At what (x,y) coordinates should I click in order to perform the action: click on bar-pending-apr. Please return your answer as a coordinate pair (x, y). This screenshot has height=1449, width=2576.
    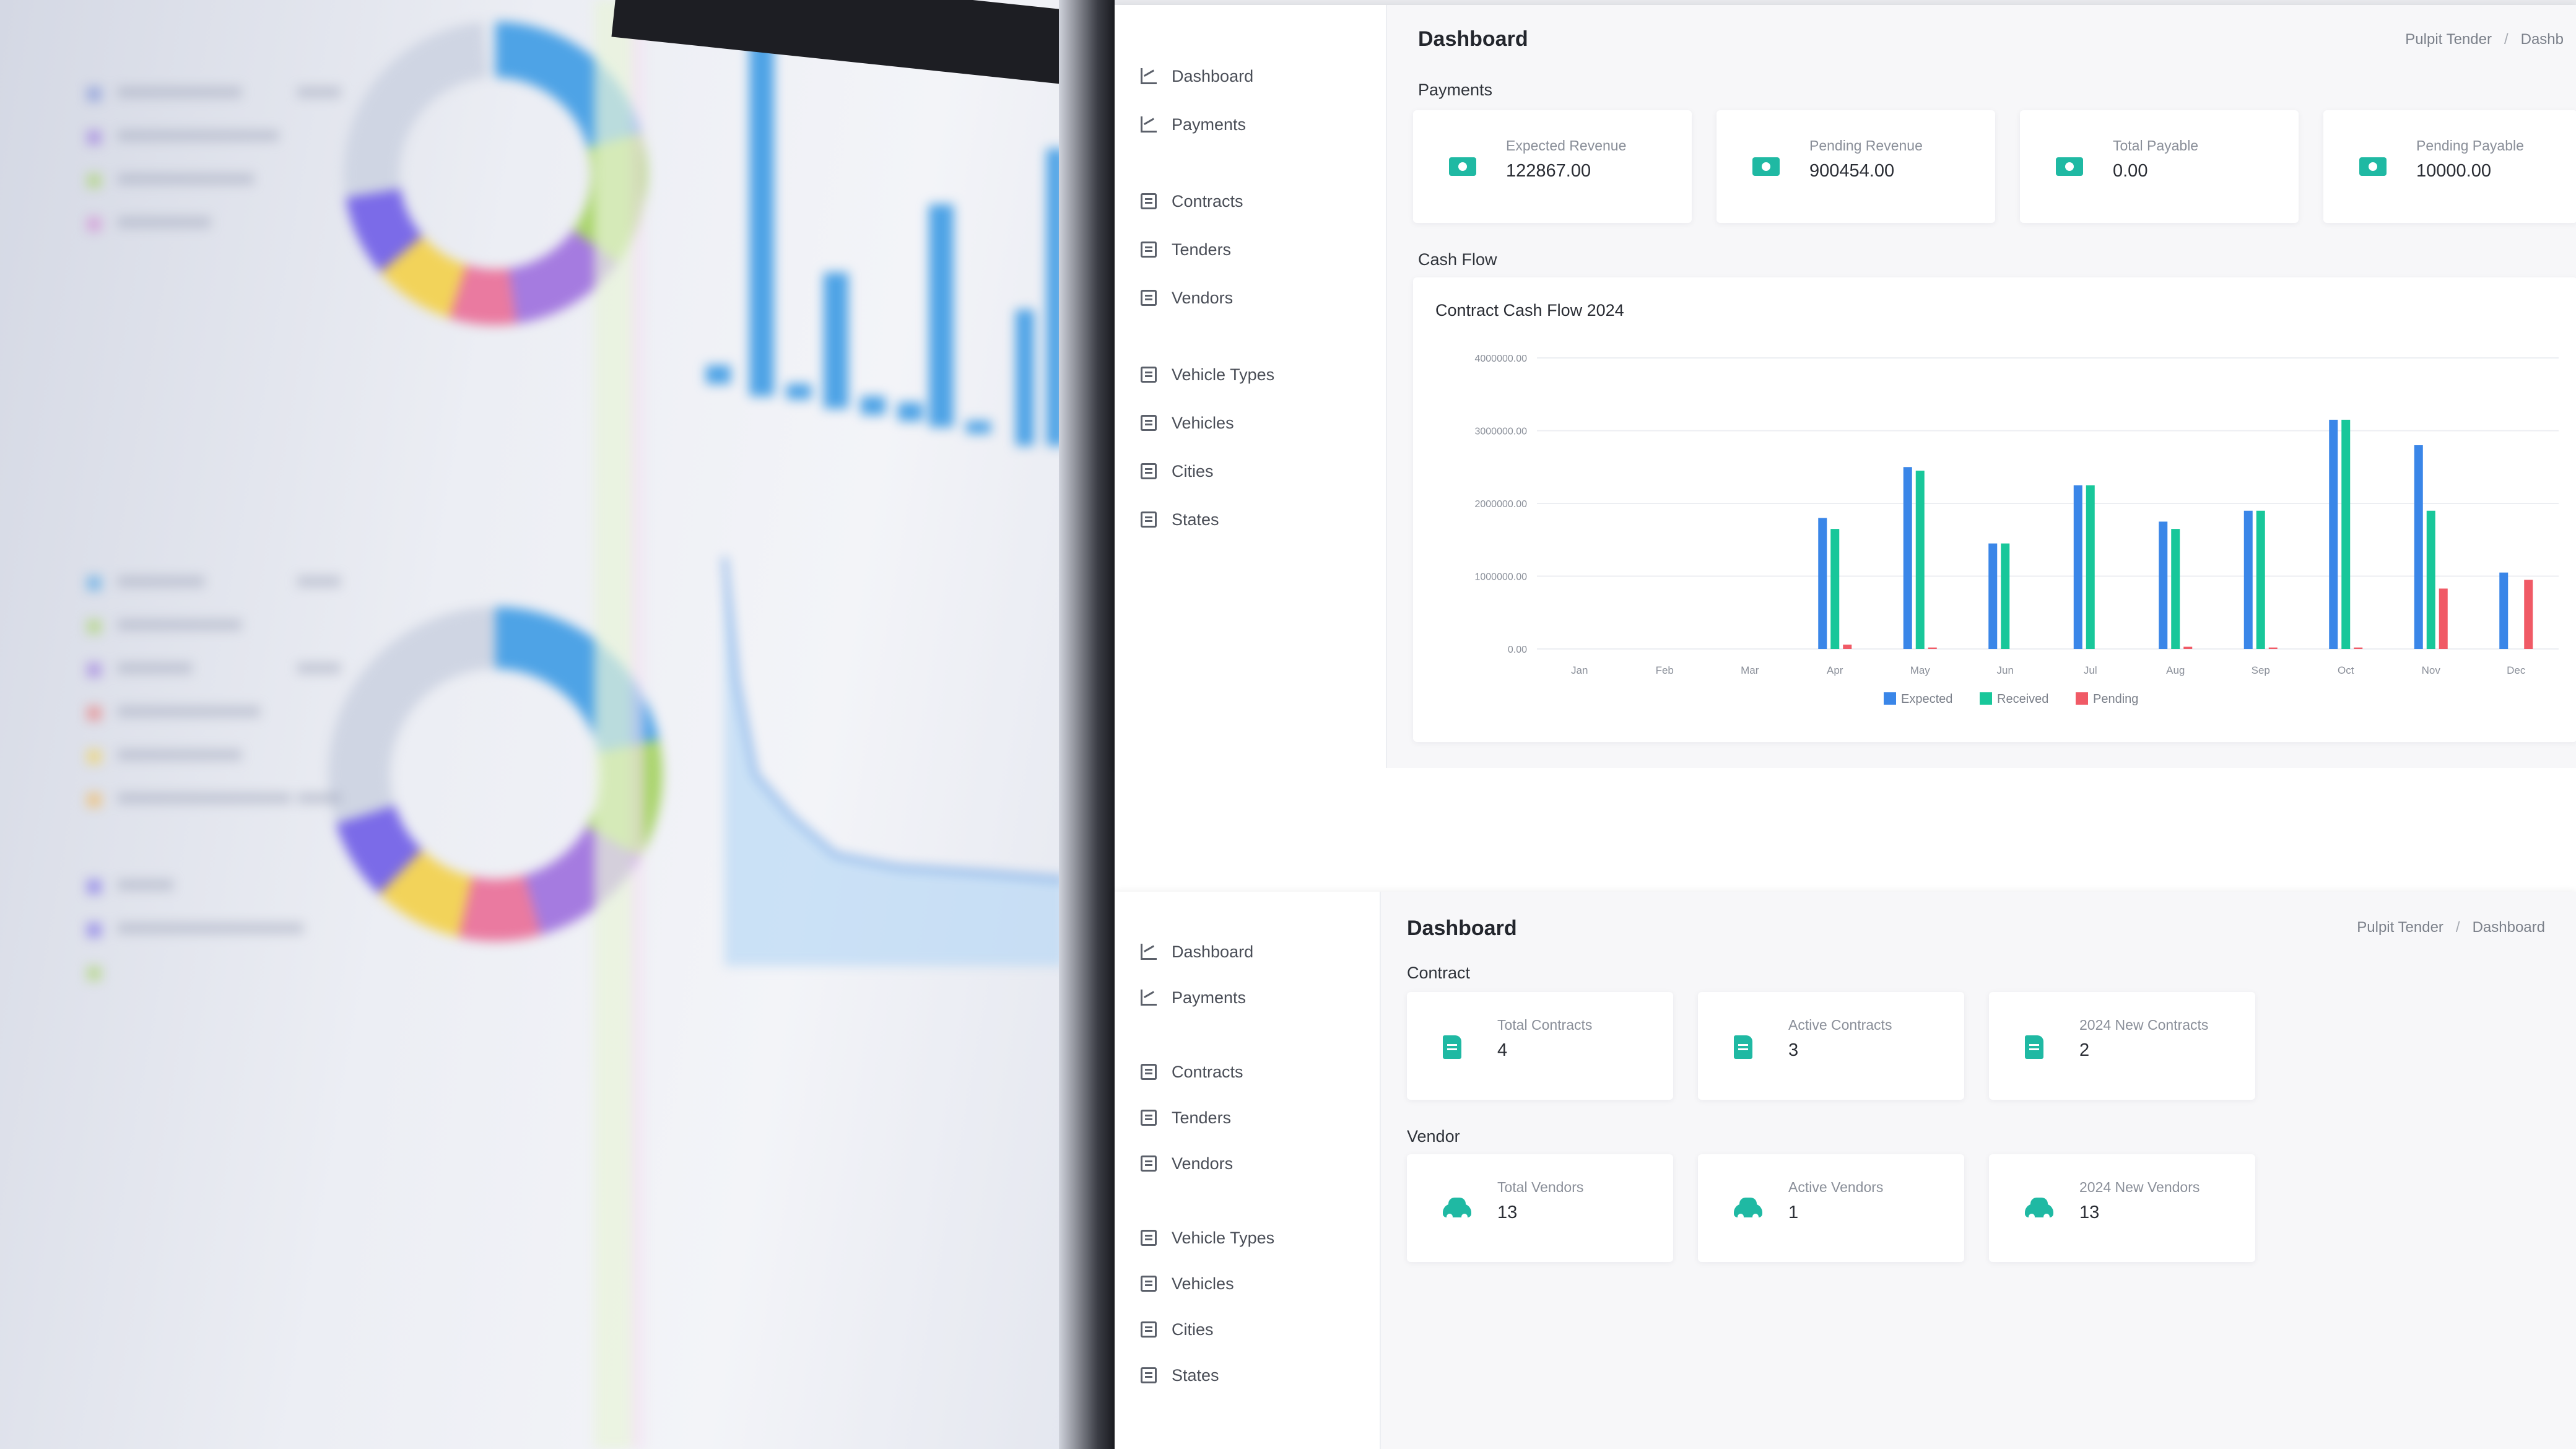
    Looking at the image, I should click on (1847, 646).